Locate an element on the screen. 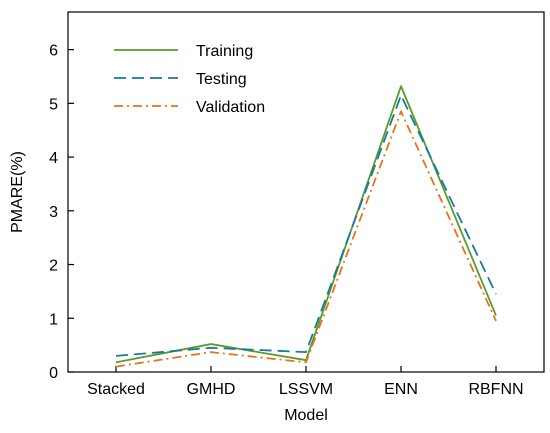  y-axis-title: PMARE(%) is located at coordinates (17, 192).